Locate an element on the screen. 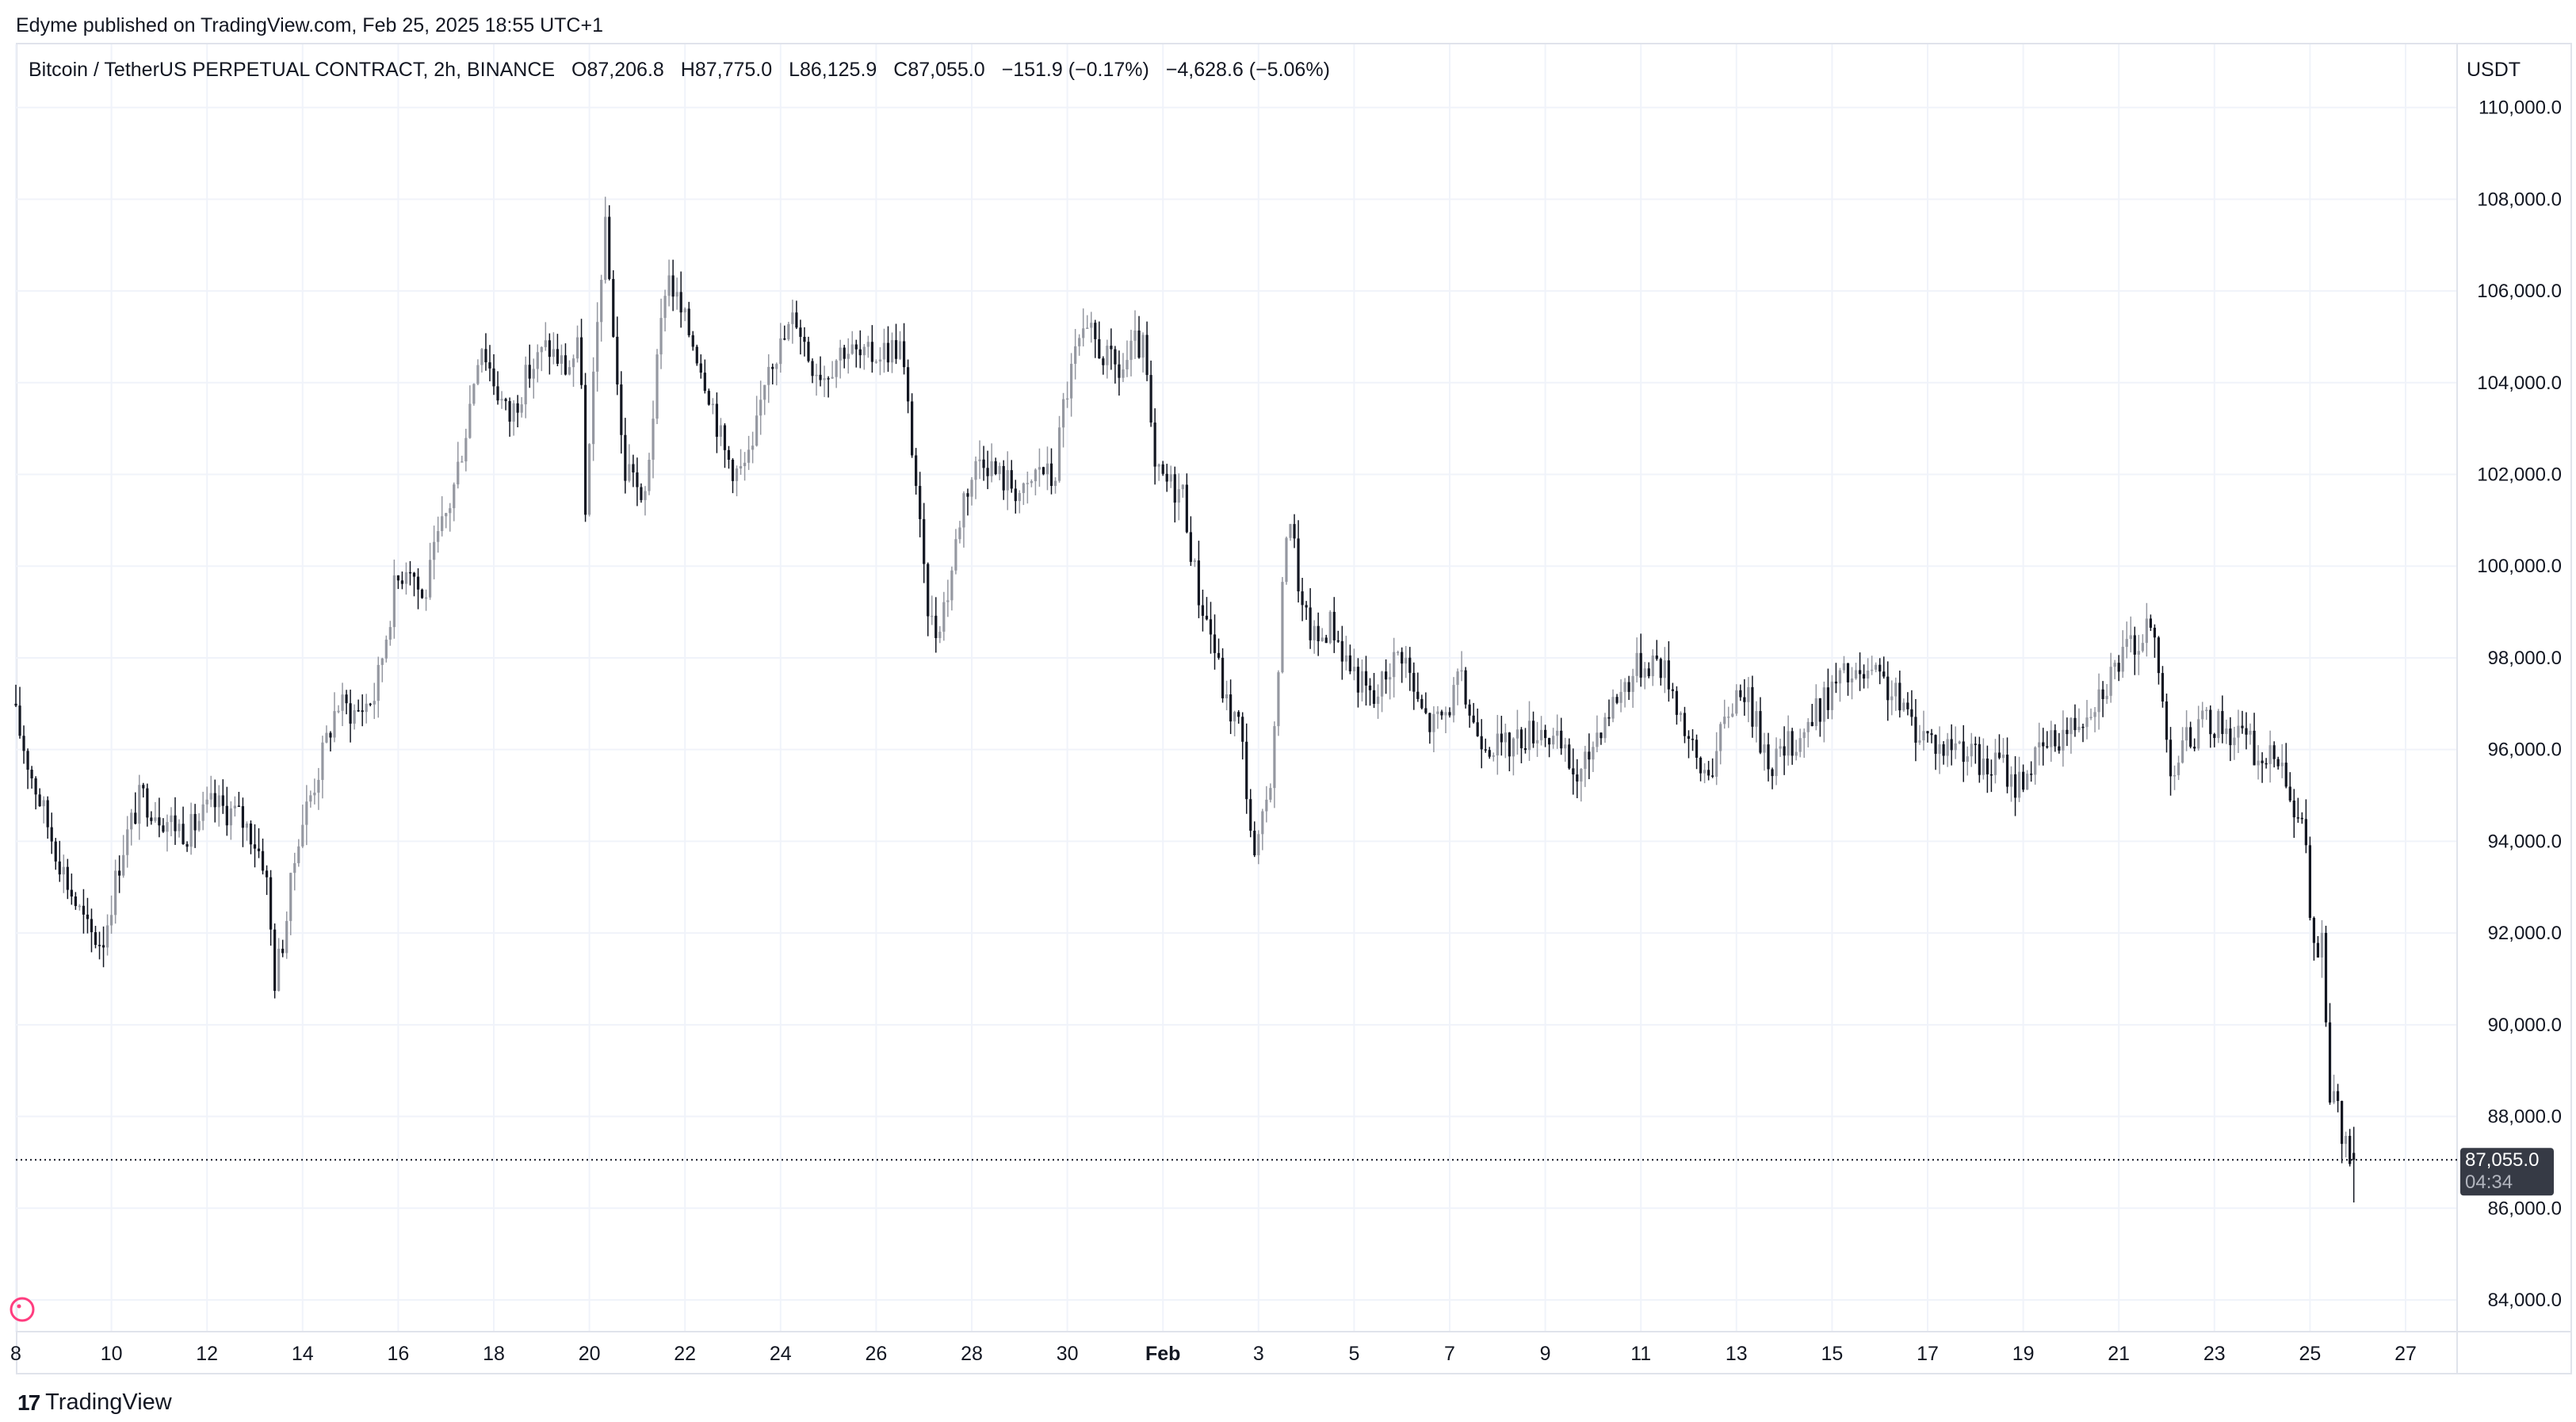  x-tick-label: 5 is located at coordinates (1353, 1354).